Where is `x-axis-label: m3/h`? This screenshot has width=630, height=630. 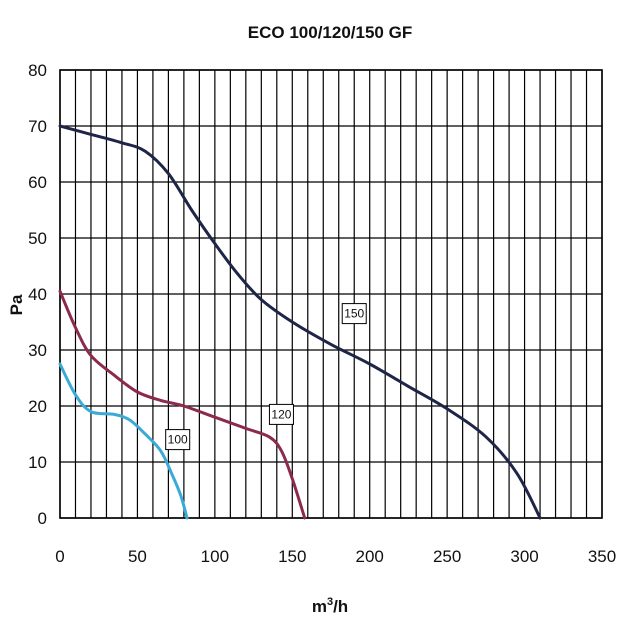
x-axis-label: m3/h is located at coordinates (330, 606).